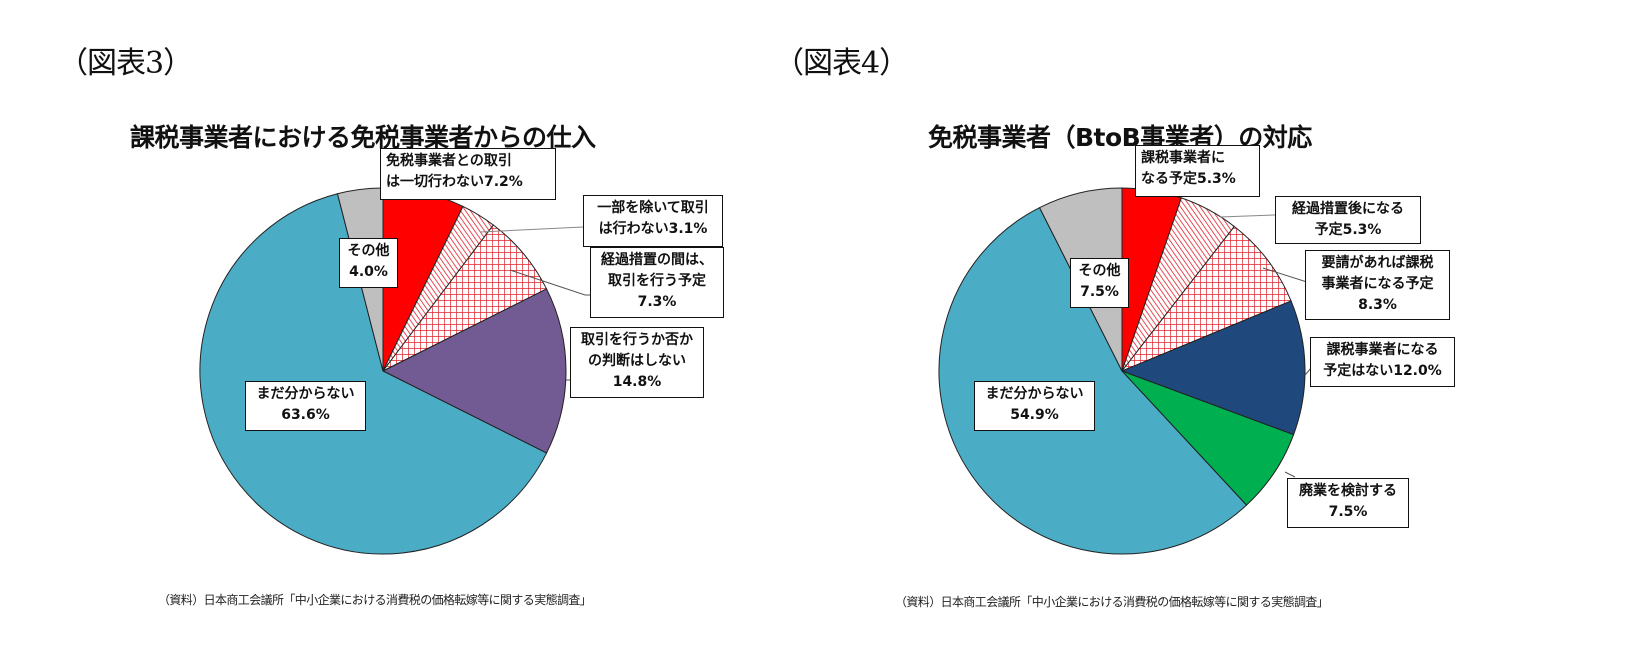  I want to click on label-become-taxable: 課税事業者に なる予定5.3%, so click(1197, 171).